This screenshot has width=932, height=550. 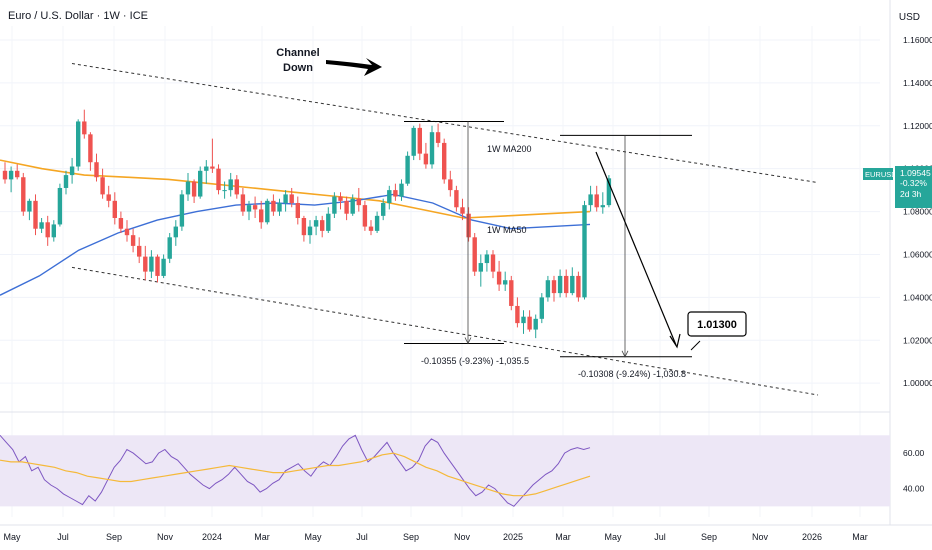 What do you see at coordinates (917, 40) in the screenshot?
I see `price-tick-label: 1.16000` at bounding box center [917, 40].